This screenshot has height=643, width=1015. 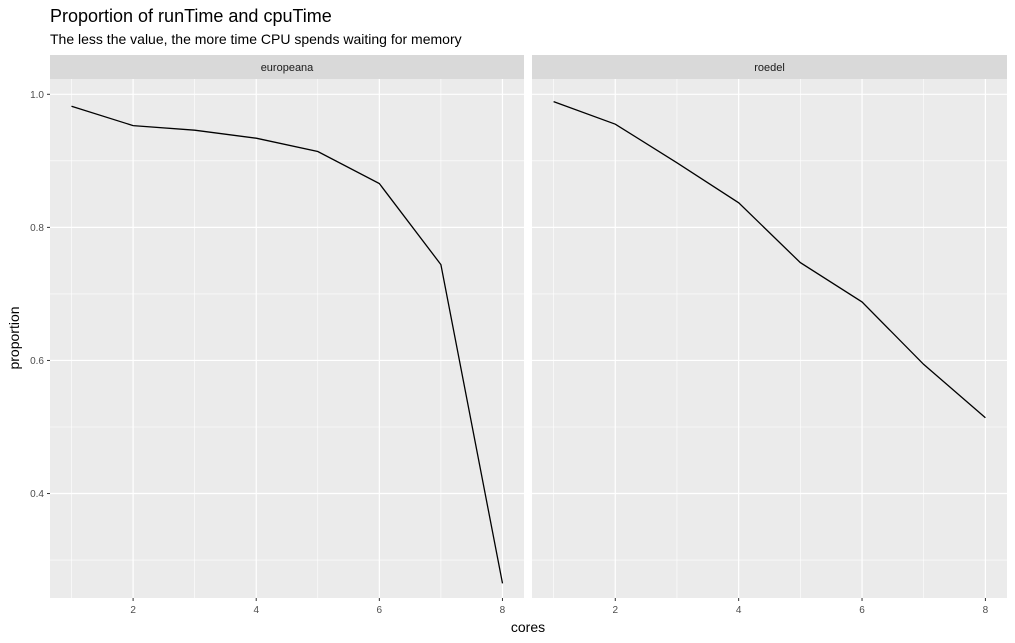 What do you see at coordinates (37, 494) in the screenshot?
I see `y-tick-label: 0.4` at bounding box center [37, 494].